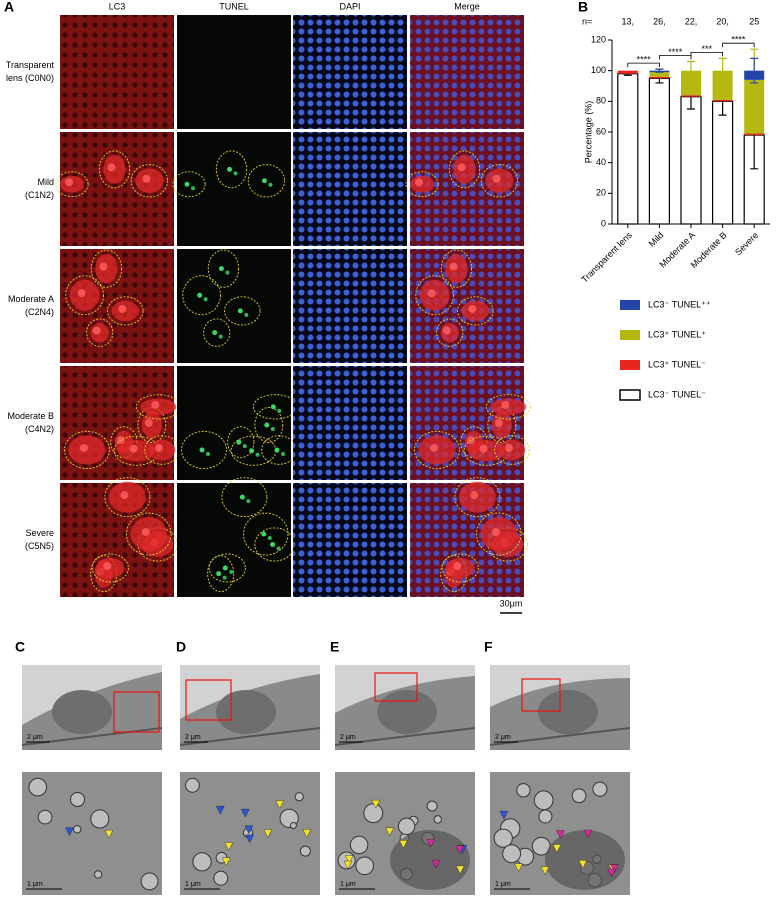 The width and height of the screenshot is (776, 914). What do you see at coordinates (181, 647) in the screenshot?
I see `panel-label: D` at bounding box center [181, 647].